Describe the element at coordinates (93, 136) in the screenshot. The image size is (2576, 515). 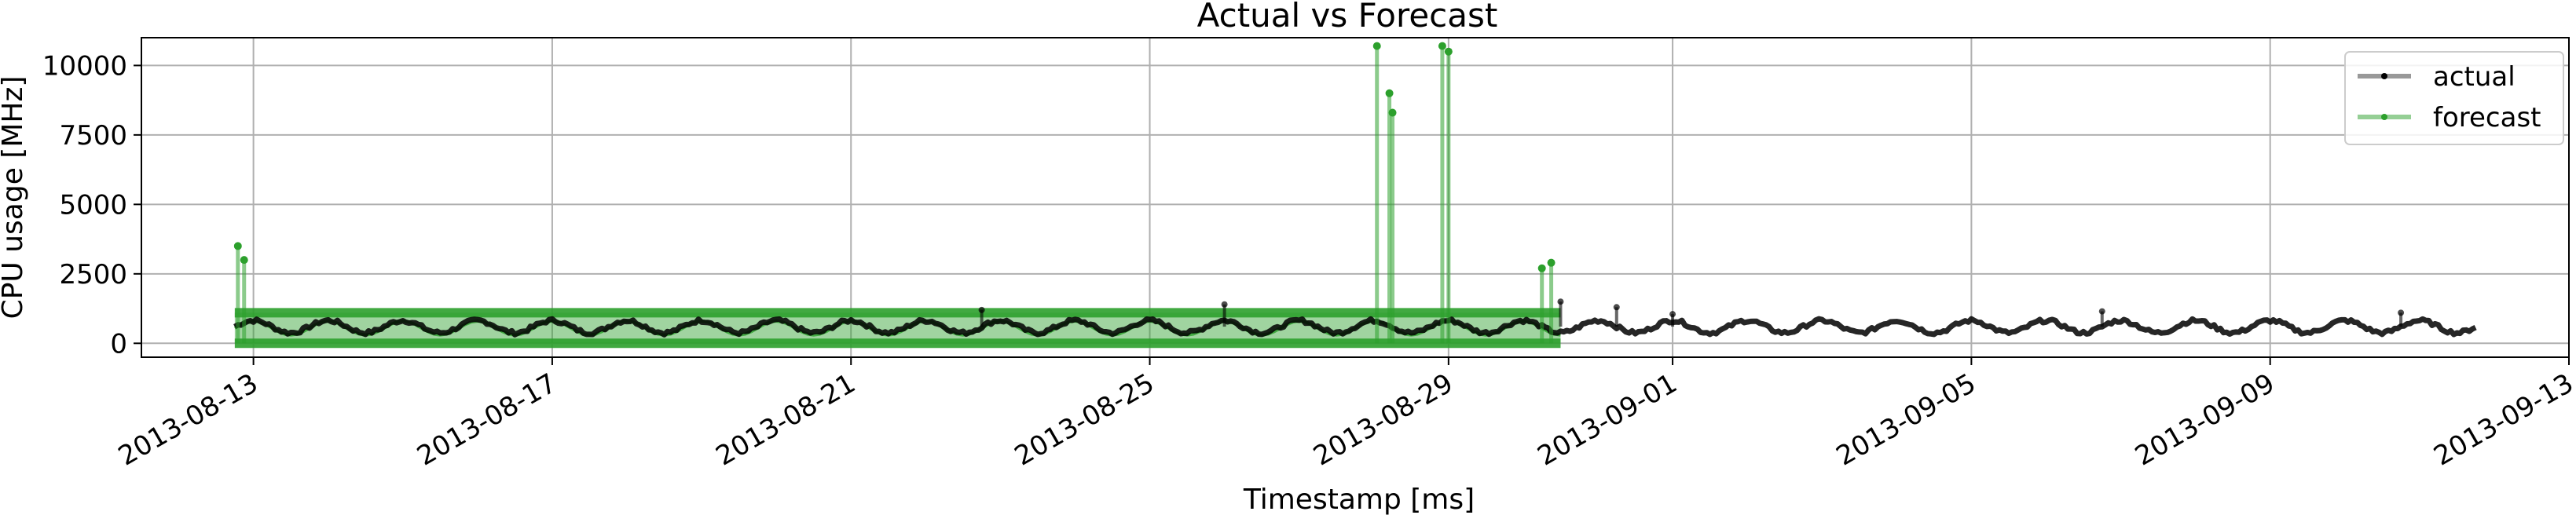
I see `y-tick-label: 7500` at that location.